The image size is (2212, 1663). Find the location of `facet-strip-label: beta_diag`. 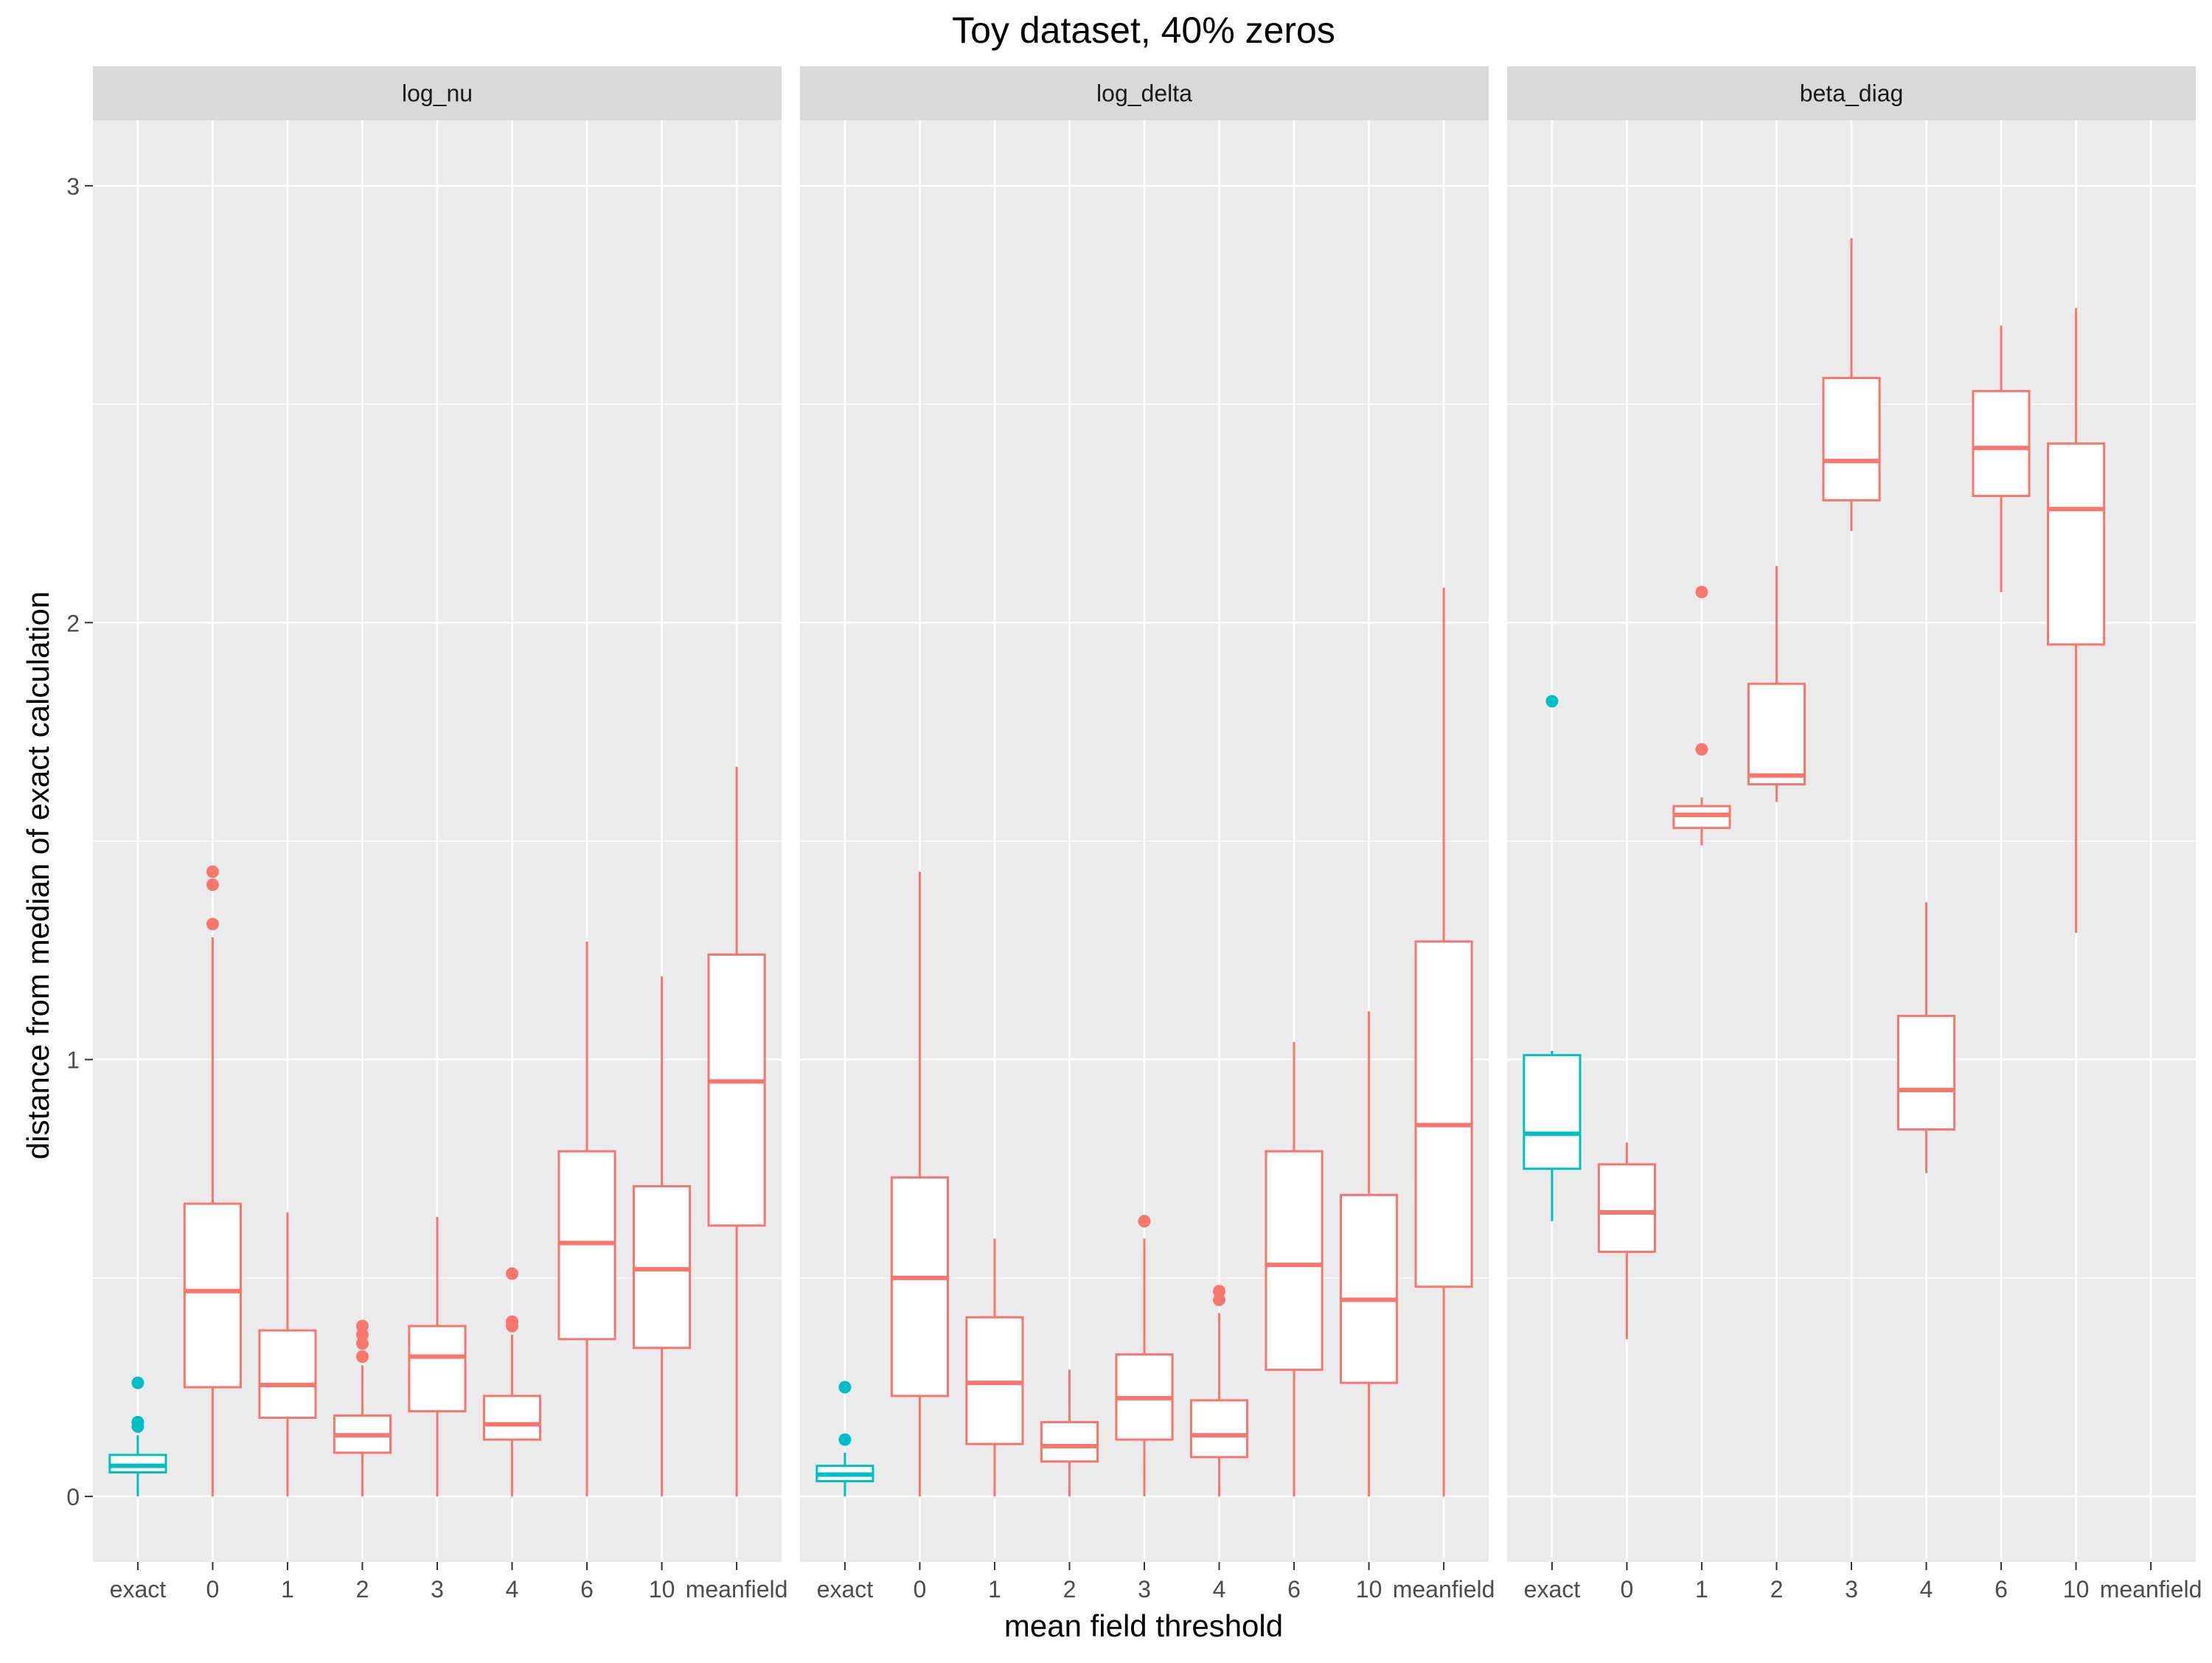

facet-strip-label: beta_diag is located at coordinates (1852, 93).